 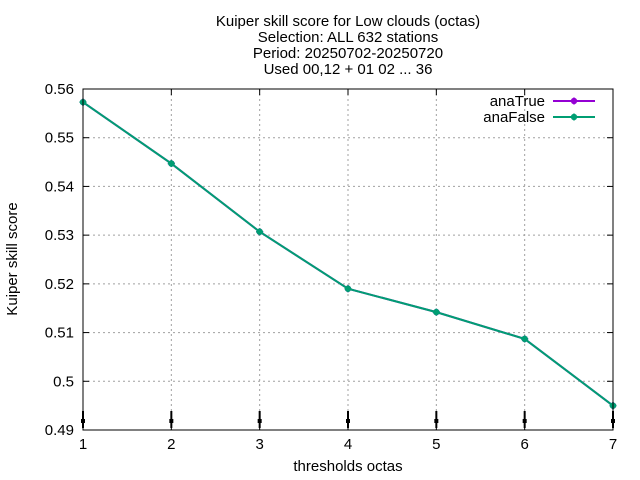 I want to click on x-tick-label: 4, so click(x=348, y=444).